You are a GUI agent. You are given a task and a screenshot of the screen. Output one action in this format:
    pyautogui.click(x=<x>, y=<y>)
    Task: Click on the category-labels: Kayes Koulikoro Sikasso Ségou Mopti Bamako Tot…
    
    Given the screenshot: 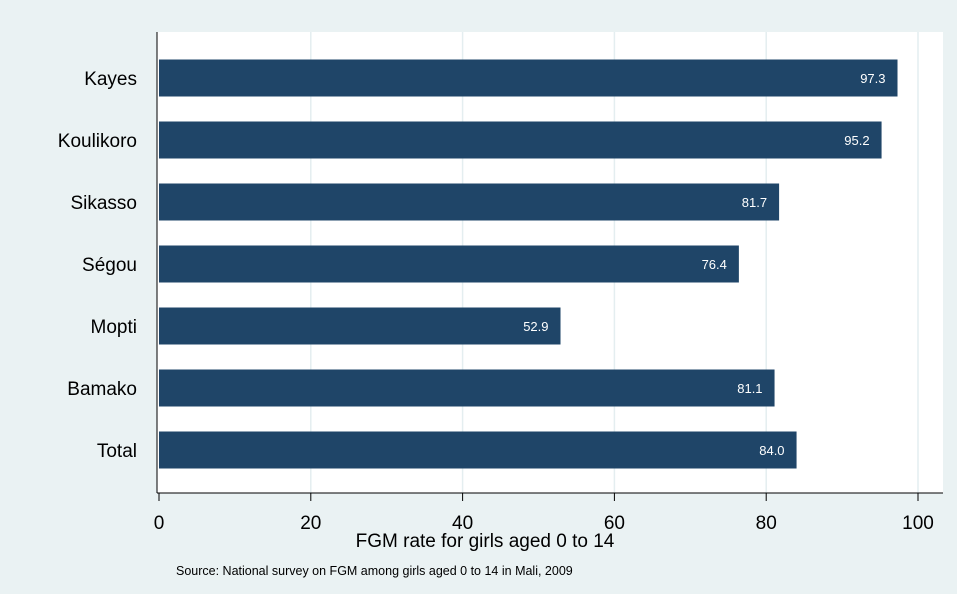 What is the action you would take?
    pyautogui.click(x=97, y=265)
    